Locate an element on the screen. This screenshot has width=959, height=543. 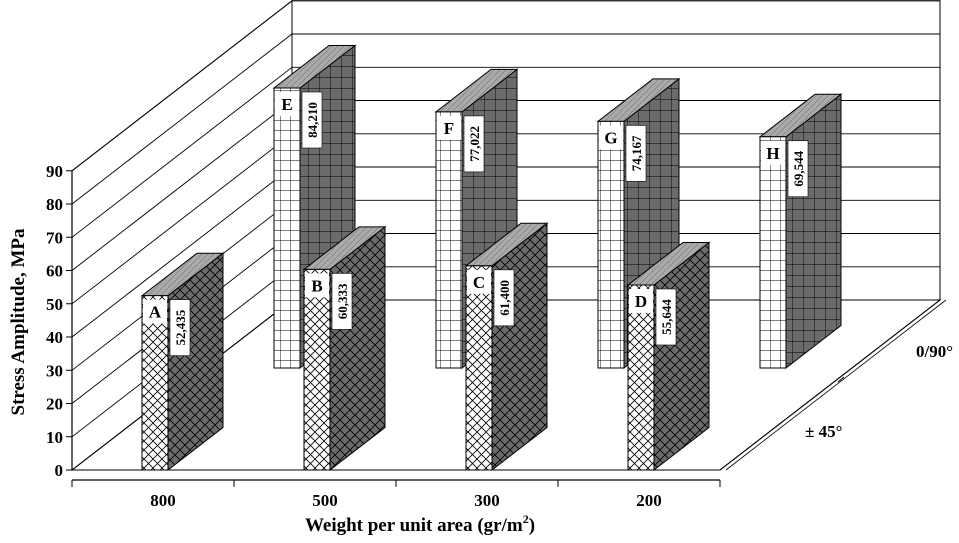
bar-pm45-side is located at coordinates (519, 347).